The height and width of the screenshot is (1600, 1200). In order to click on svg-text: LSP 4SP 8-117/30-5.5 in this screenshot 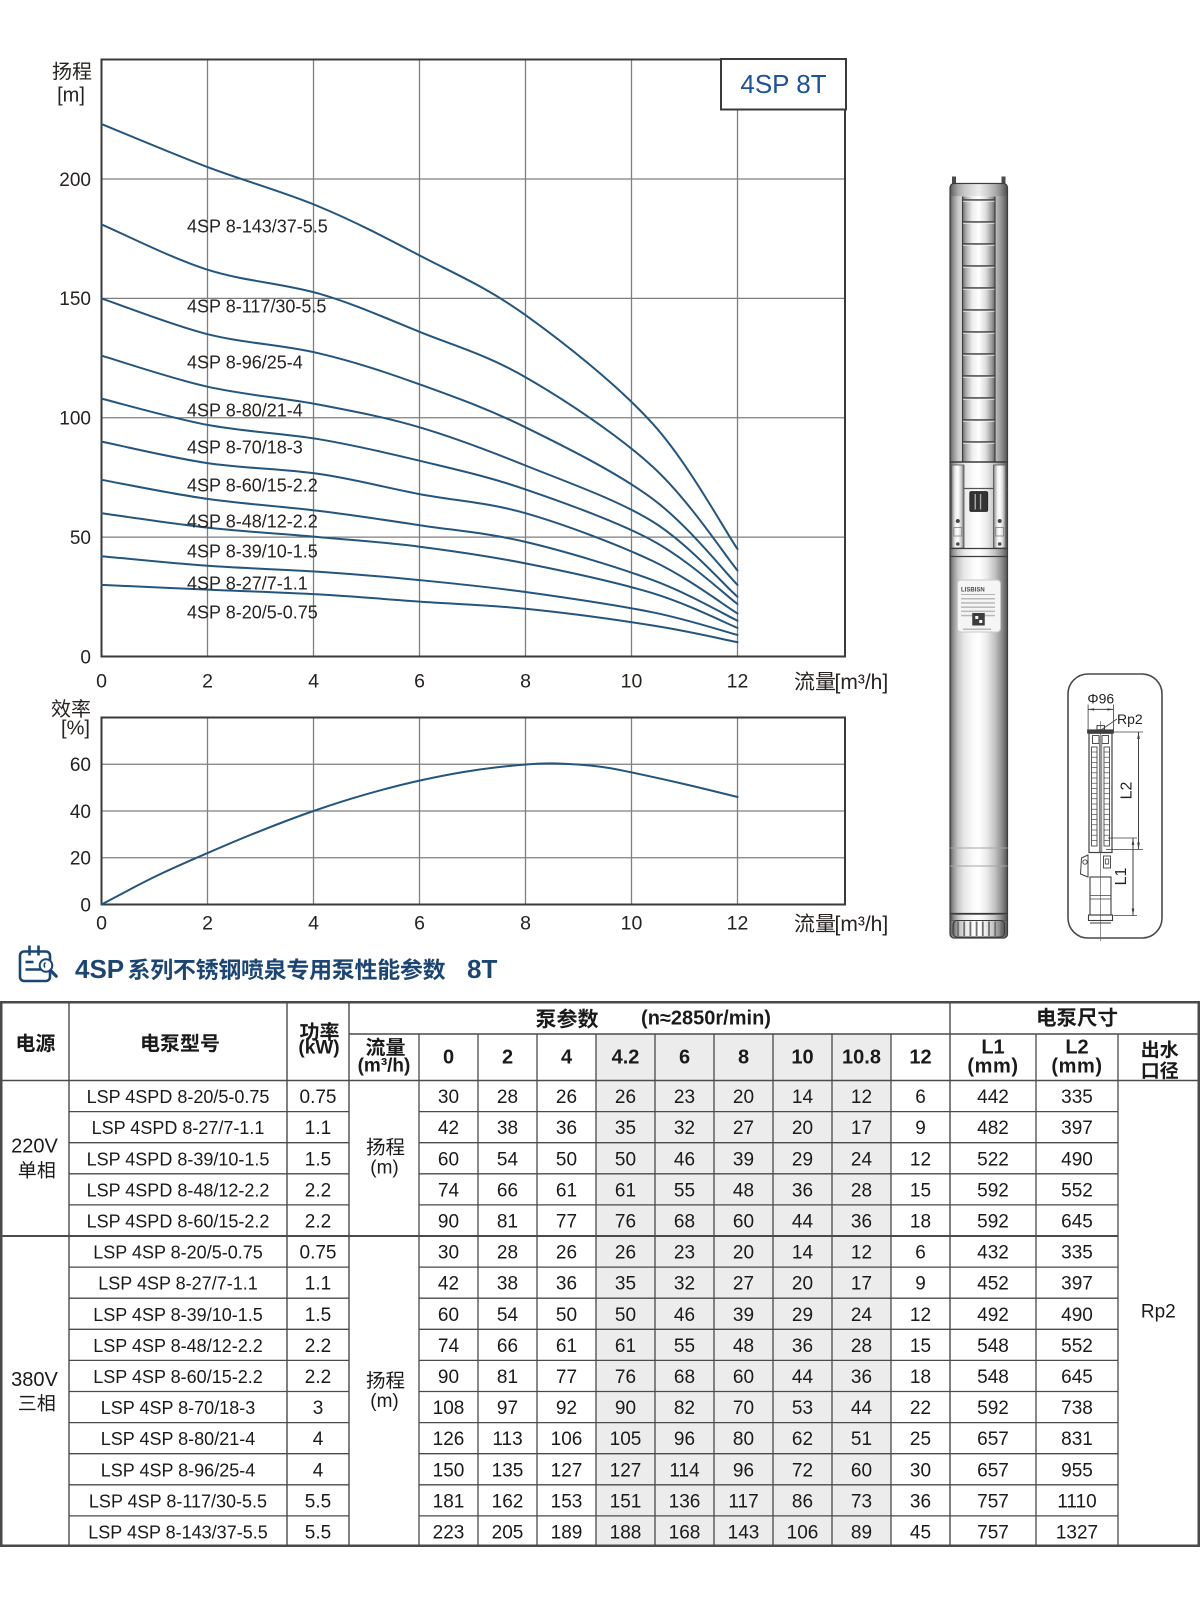, I will do `click(178, 1501)`.